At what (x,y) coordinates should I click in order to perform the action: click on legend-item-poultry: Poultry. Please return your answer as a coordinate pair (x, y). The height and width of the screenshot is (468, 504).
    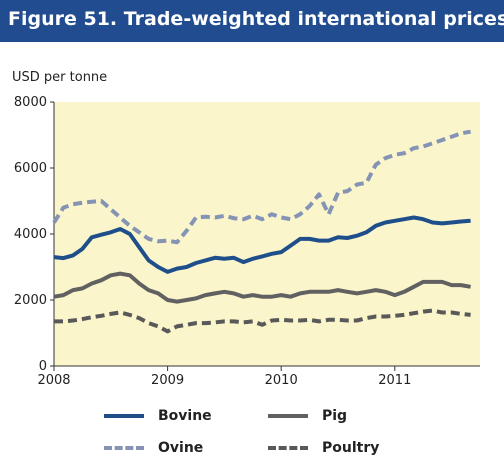
    Looking at the image, I should click on (323, 448).